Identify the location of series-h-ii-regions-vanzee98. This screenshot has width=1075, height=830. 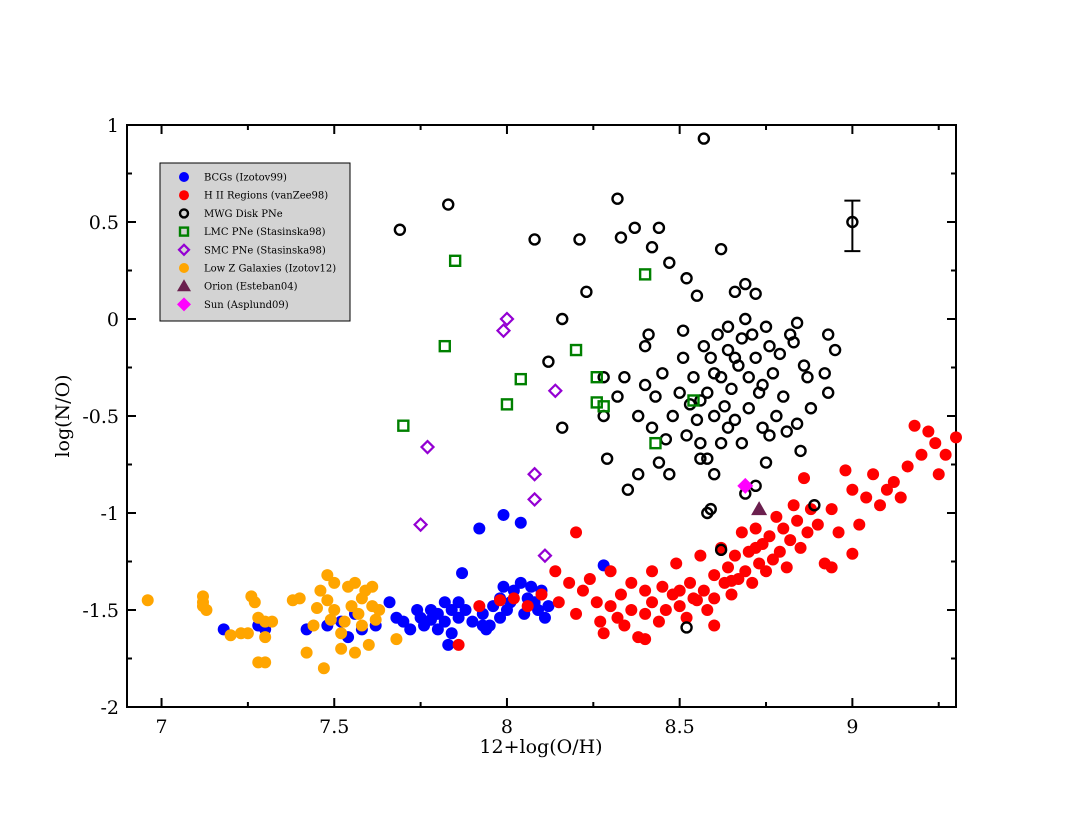
(707, 535).